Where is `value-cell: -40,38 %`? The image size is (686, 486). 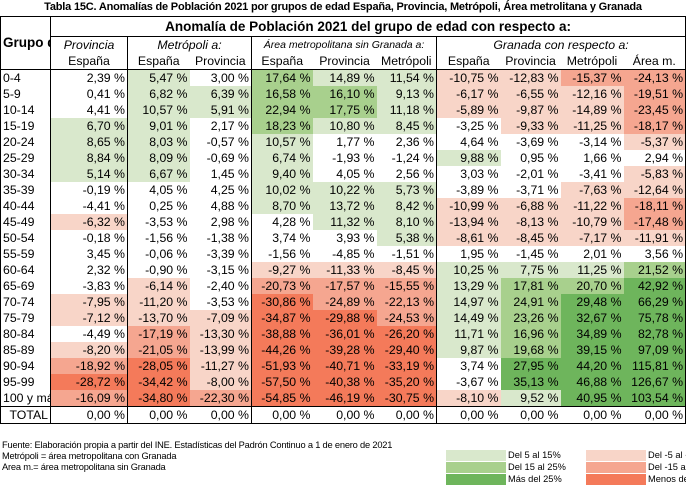
value-cell: -40,38 % is located at coordinates (344, 382).